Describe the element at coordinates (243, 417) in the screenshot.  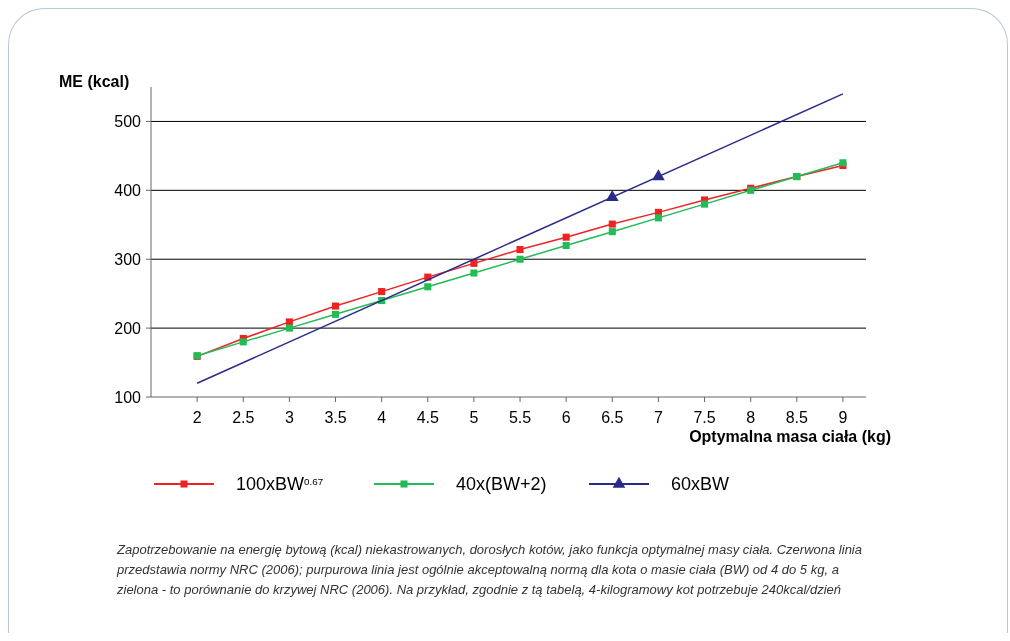
I see `x-tick-label: 2.5` at that location.